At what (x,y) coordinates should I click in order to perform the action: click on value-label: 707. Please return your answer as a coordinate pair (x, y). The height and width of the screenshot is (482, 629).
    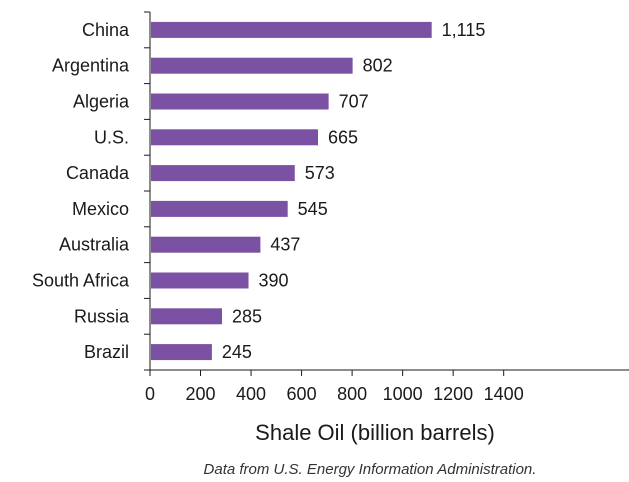
    Looking at the image, I should click on (354, 102).